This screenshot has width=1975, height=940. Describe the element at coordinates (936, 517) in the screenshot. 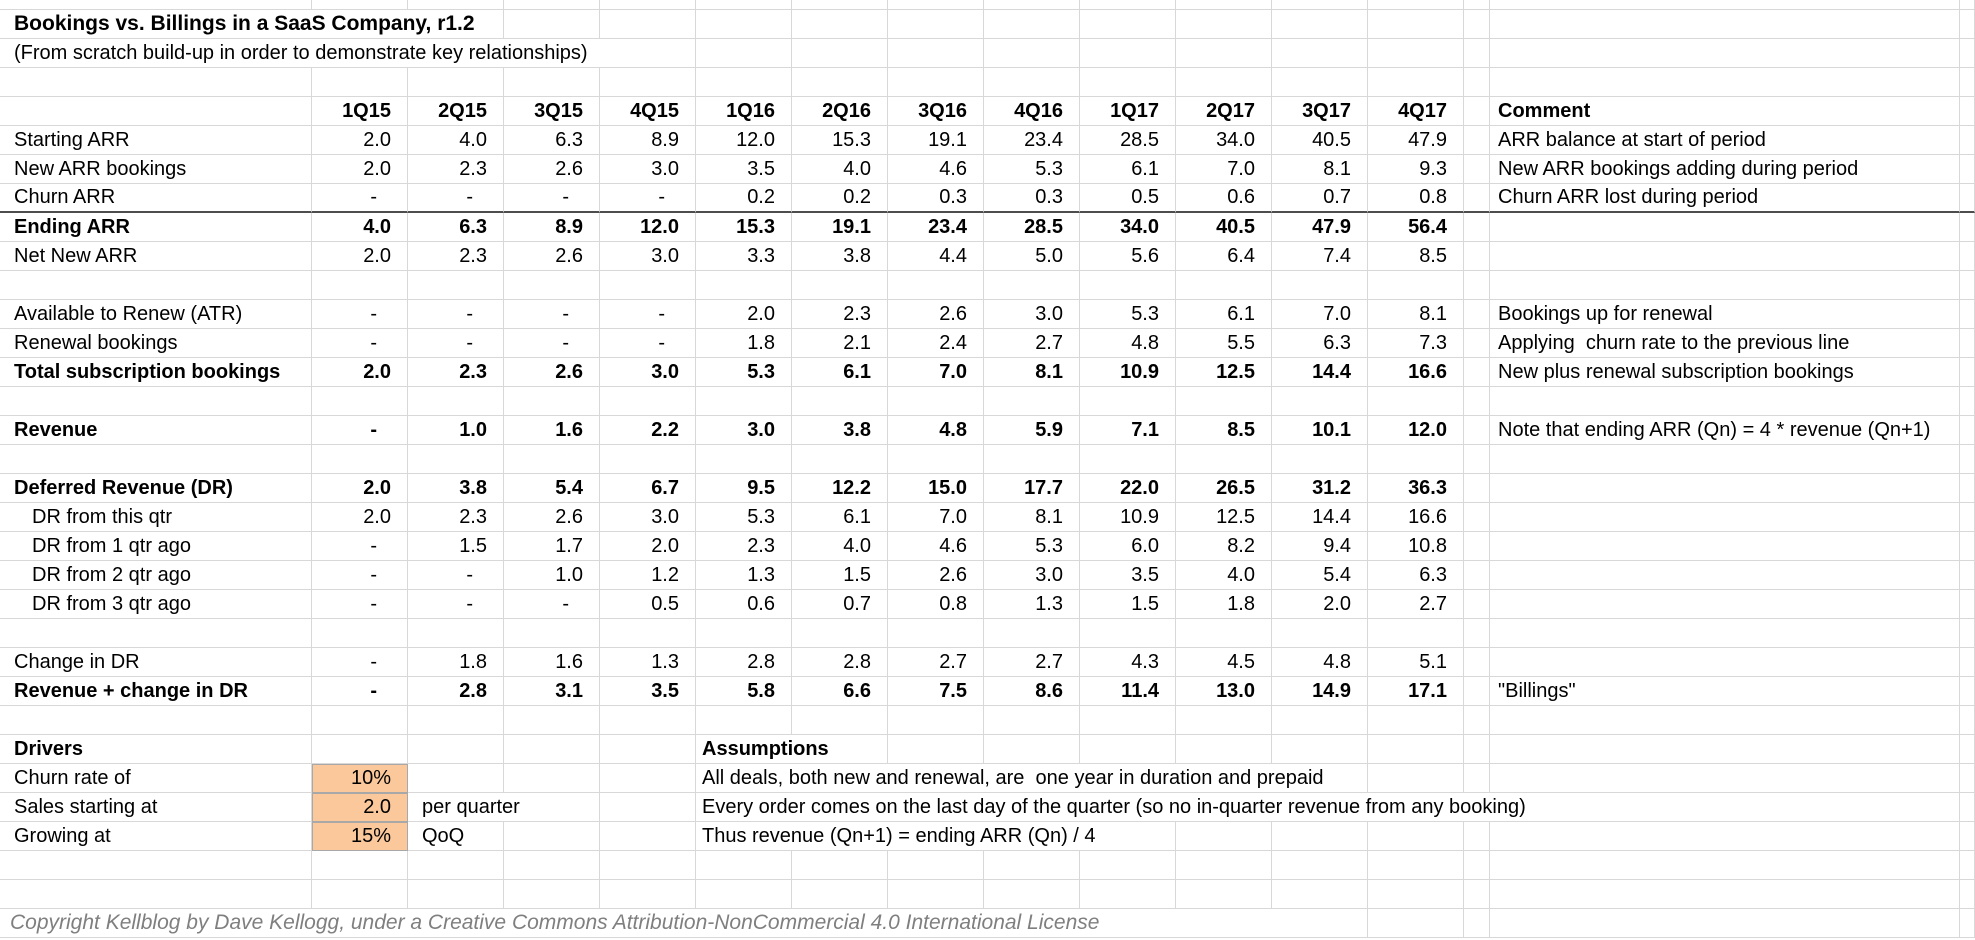

I see `cell-dr-from-this-qtr-3q16: 7.0` at that location.